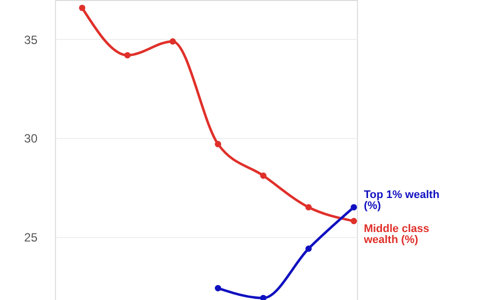  Describe the element at coordinates (31, 139) in the screenshot. I see `y-tick-label: 30` at that location.